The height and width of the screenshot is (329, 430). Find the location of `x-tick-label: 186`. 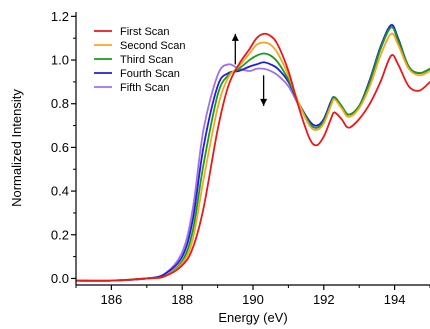

x-tick-label: 186 is located at coordinates (112, 299).